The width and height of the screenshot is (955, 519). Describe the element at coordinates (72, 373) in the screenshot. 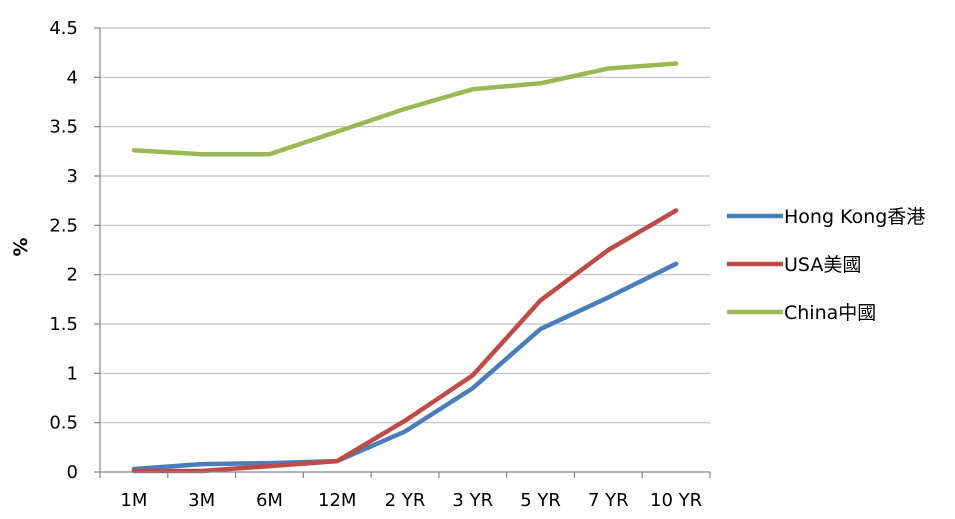

I see `y-tick-label: 1` at that location.